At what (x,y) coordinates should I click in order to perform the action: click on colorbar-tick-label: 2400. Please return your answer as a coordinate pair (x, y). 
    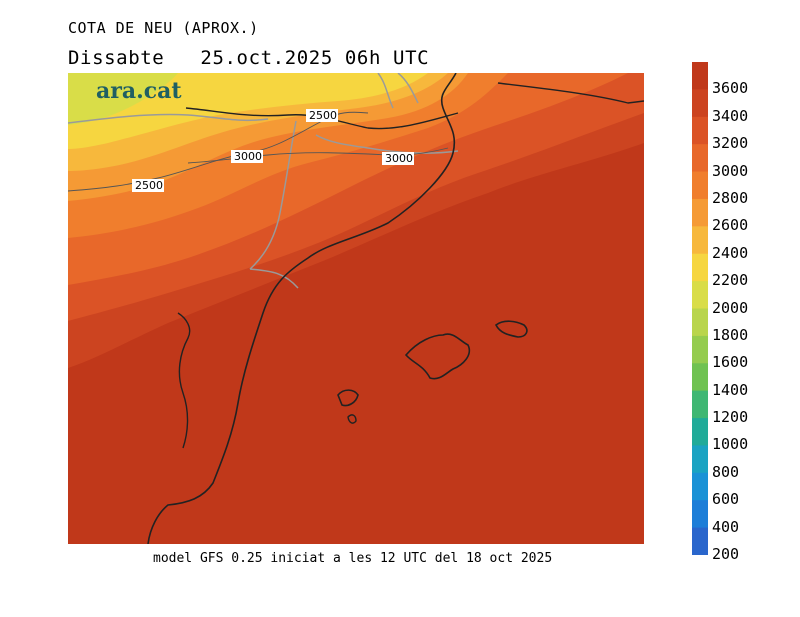
    Looking at the image, I should click on (730, 252).